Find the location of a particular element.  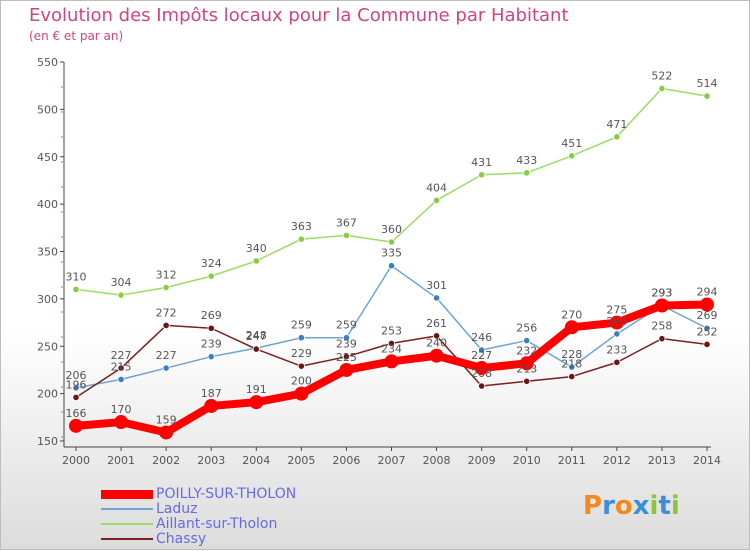

data-label: 272 is located at coordinates (166, 312).